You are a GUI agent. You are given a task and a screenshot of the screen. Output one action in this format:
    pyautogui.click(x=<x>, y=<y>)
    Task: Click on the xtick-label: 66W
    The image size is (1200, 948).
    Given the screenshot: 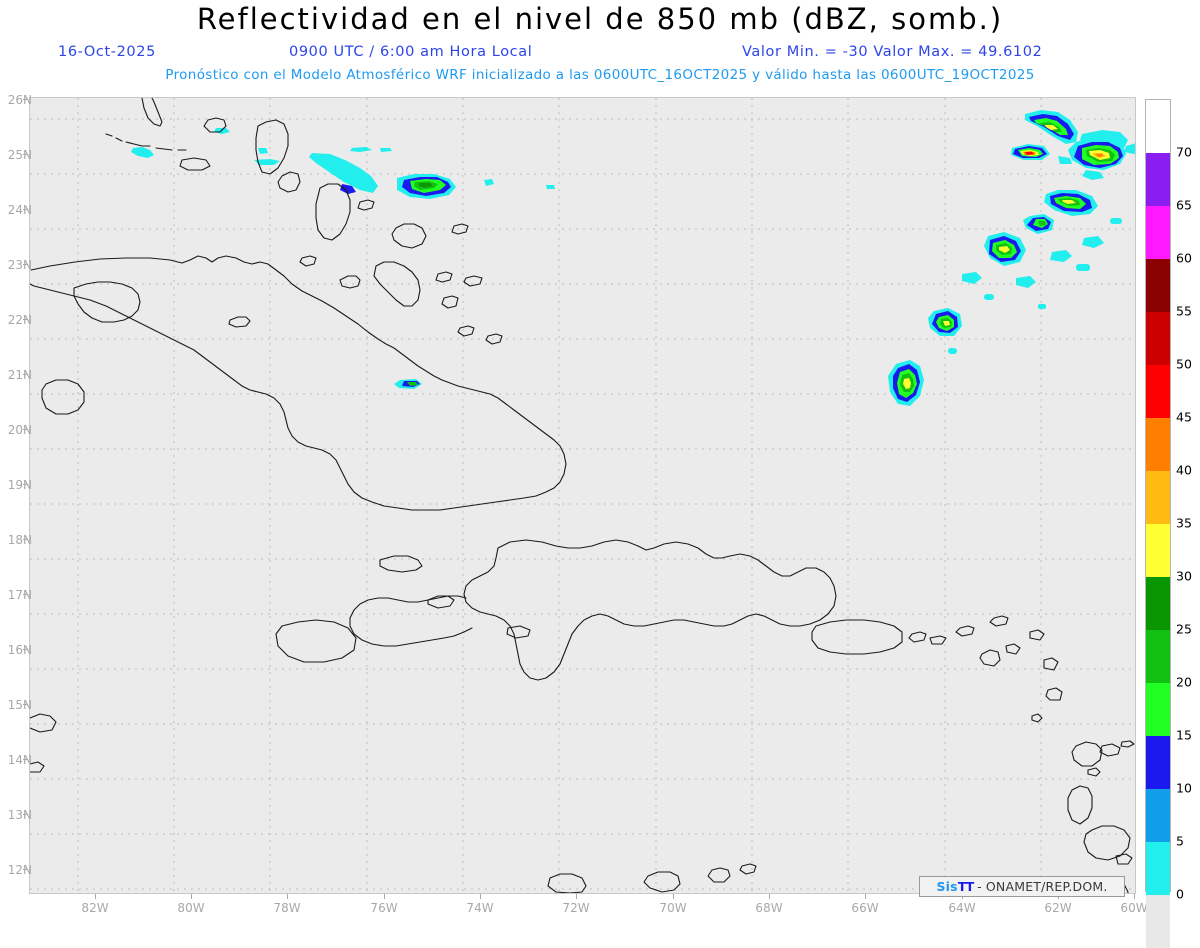 What is the action you would take?
    pyautogui.click(x=865, y=908)
    